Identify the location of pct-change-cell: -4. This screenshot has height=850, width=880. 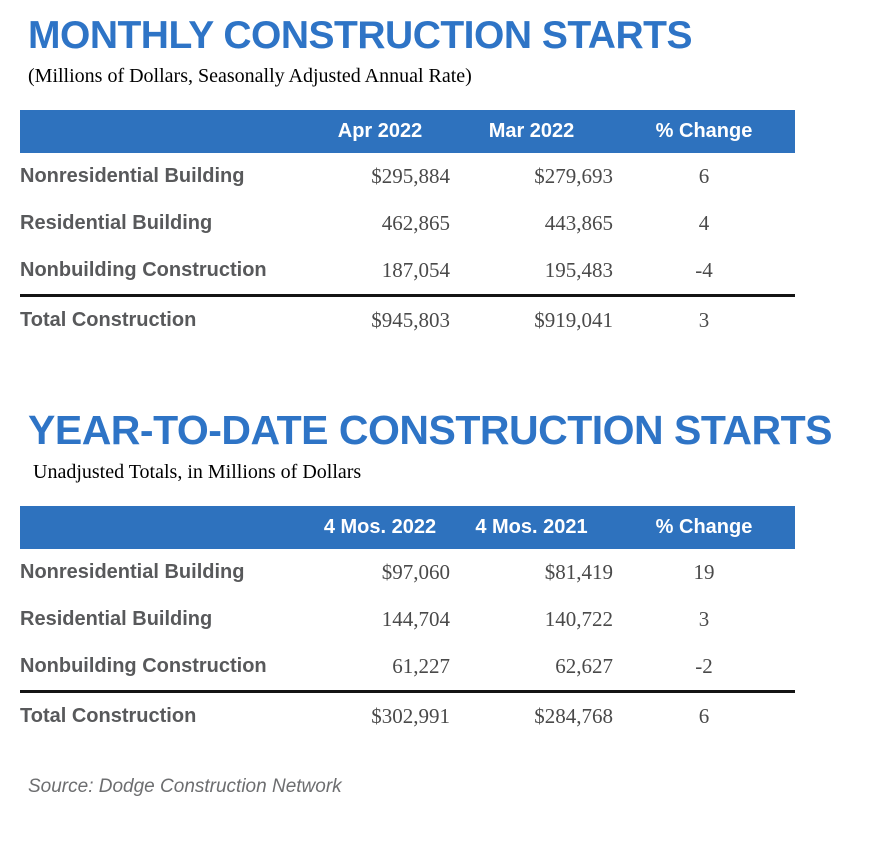
(704, 271).